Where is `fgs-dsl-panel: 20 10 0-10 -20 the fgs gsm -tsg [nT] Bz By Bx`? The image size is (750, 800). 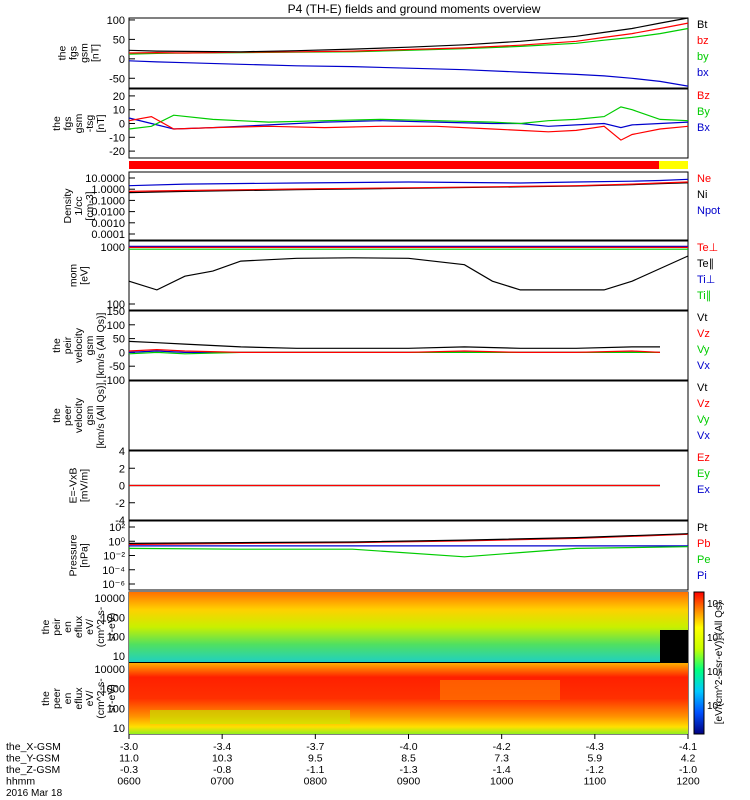
fgs-dsl-panel: 20 10 0-10 -20 the fgs gsm -tsg [nT] Bz By Bx is located at coordinates (380, 123).